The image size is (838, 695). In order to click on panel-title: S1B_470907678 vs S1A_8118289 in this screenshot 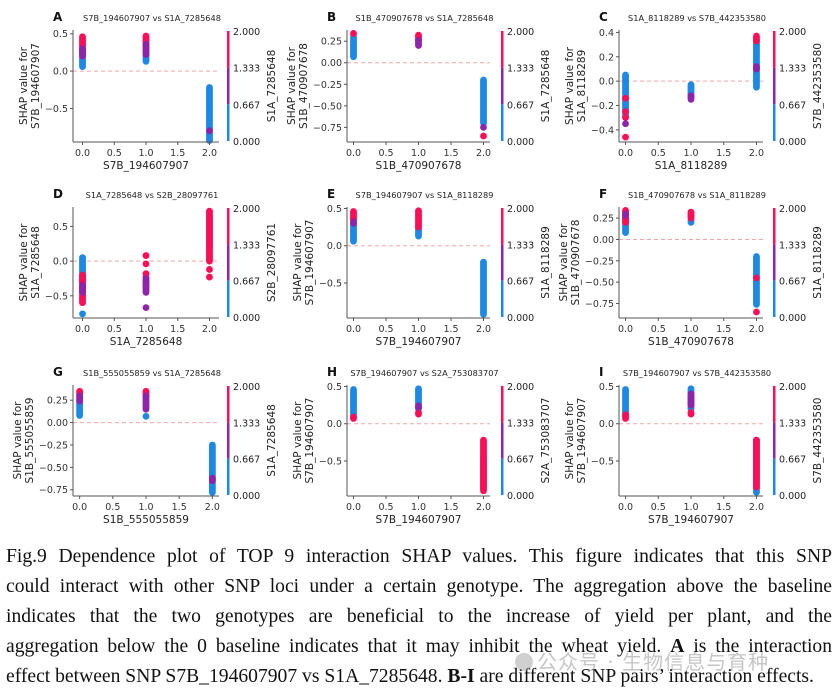, I will do `click(697, 195)`.